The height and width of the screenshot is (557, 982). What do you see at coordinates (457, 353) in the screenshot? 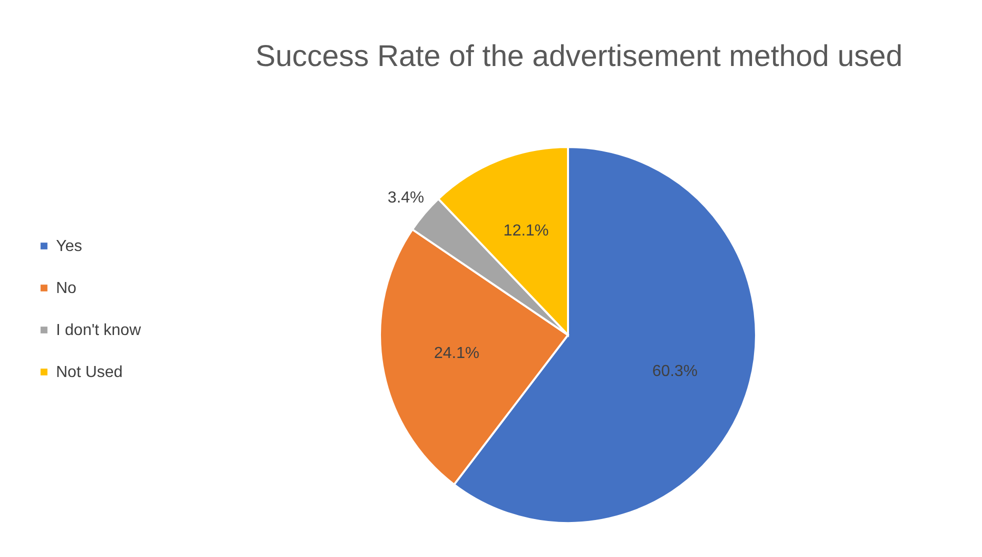
I see `data-label: 24.1%` at bounding box center [457, 353].